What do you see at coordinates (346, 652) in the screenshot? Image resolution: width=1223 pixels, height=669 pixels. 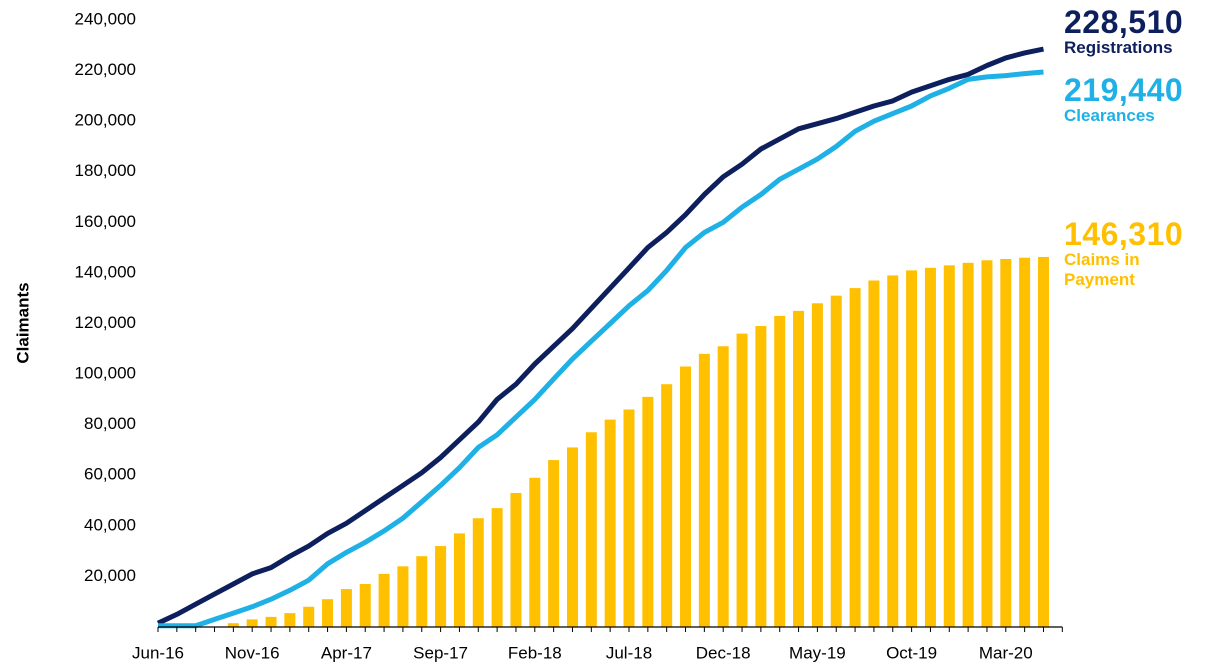 I see `x-tick-label: Apr-17` at bounding box center [346, 652].